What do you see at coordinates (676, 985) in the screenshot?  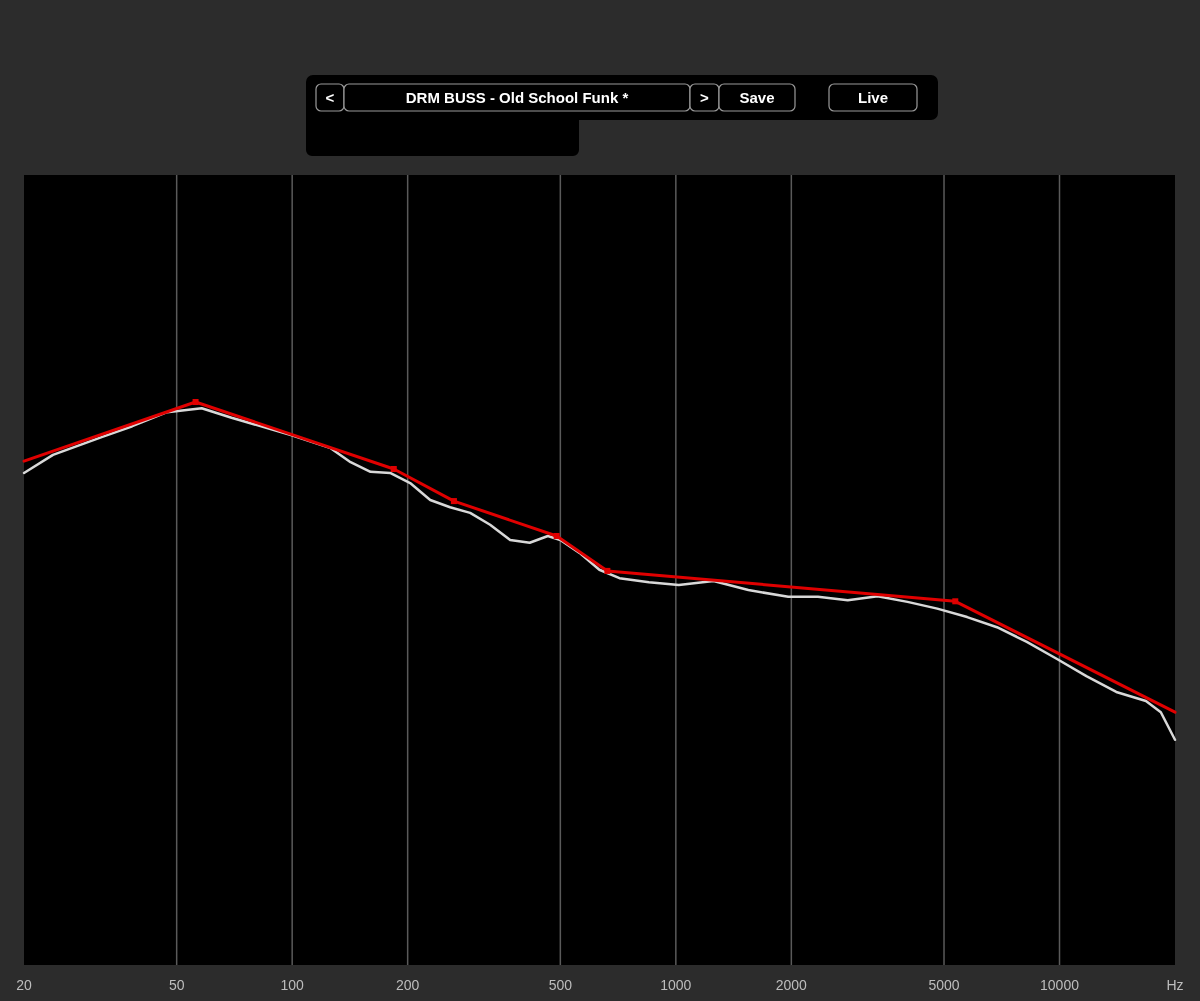 I see `x-tick-label: 1000` at bounding box center [676, 985].